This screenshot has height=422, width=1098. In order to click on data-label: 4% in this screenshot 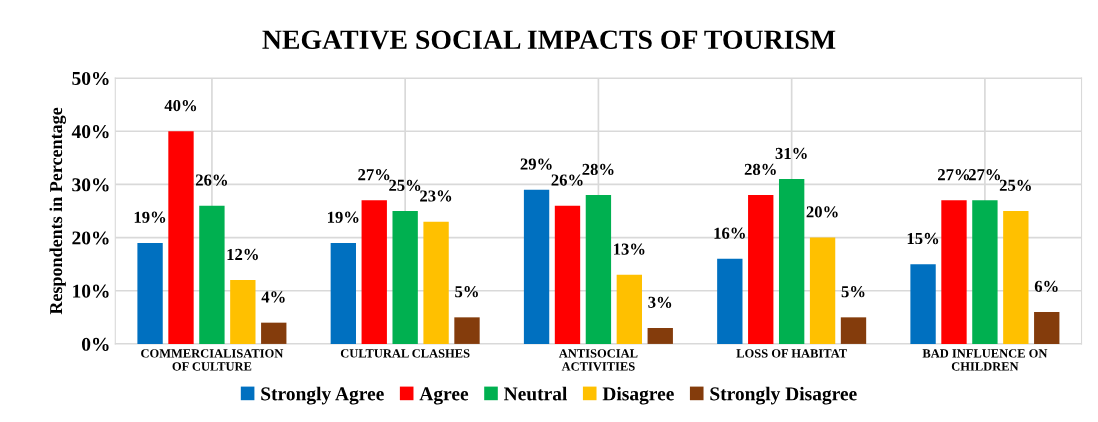, I will do `click(273, 297)`.